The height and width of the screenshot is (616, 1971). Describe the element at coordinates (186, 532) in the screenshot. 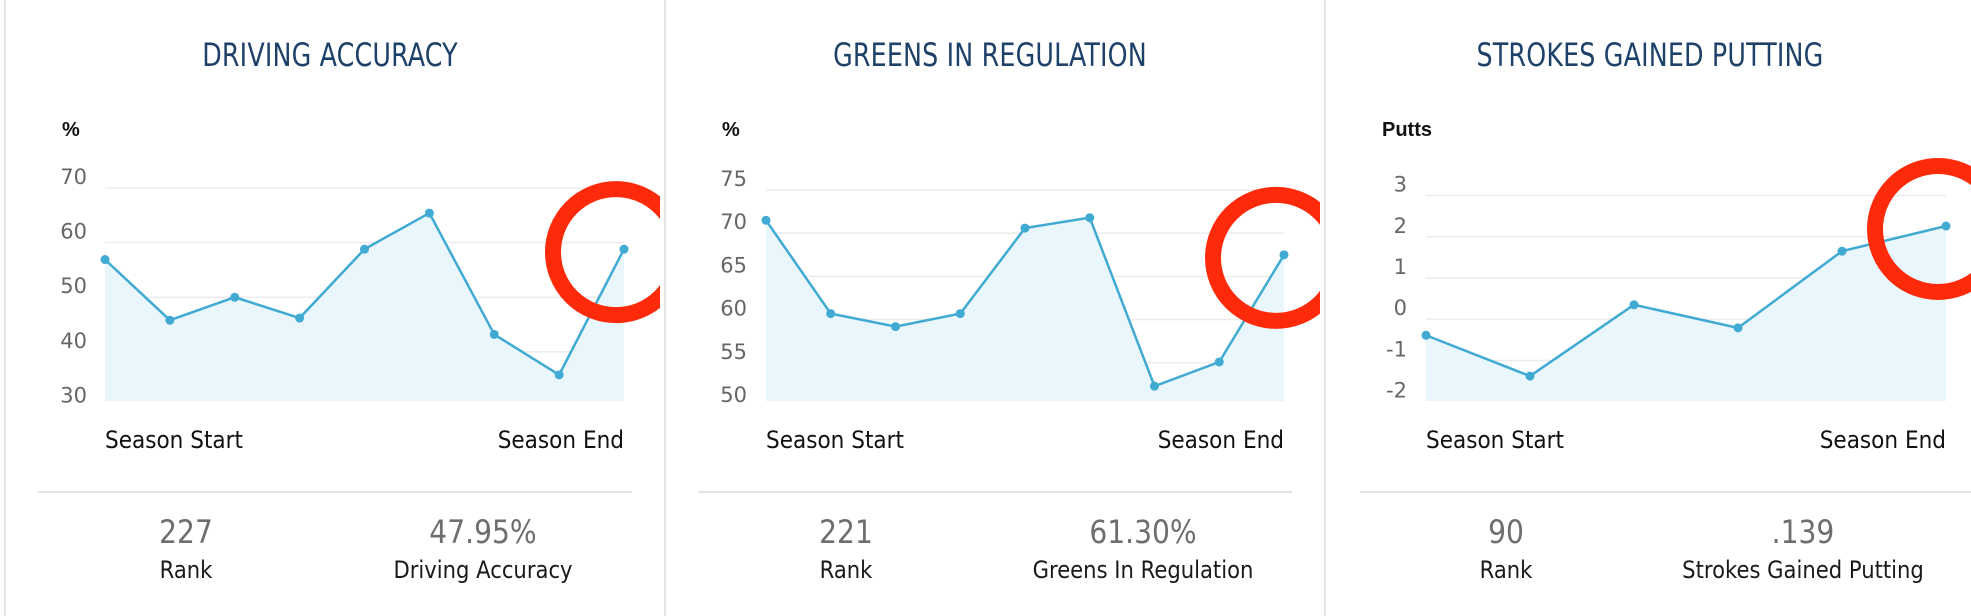

I see `rank-value: 227` at that location.